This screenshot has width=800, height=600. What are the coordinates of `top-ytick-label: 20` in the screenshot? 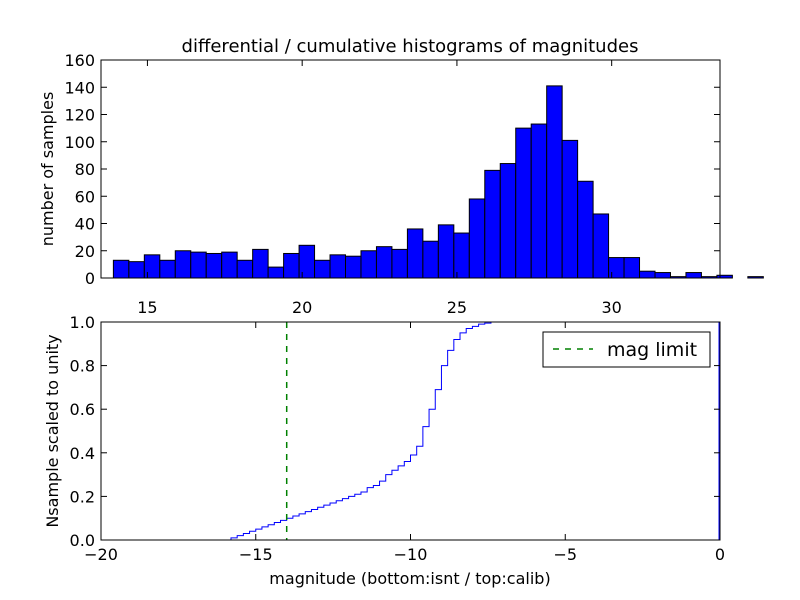 It's located at (85, 251).